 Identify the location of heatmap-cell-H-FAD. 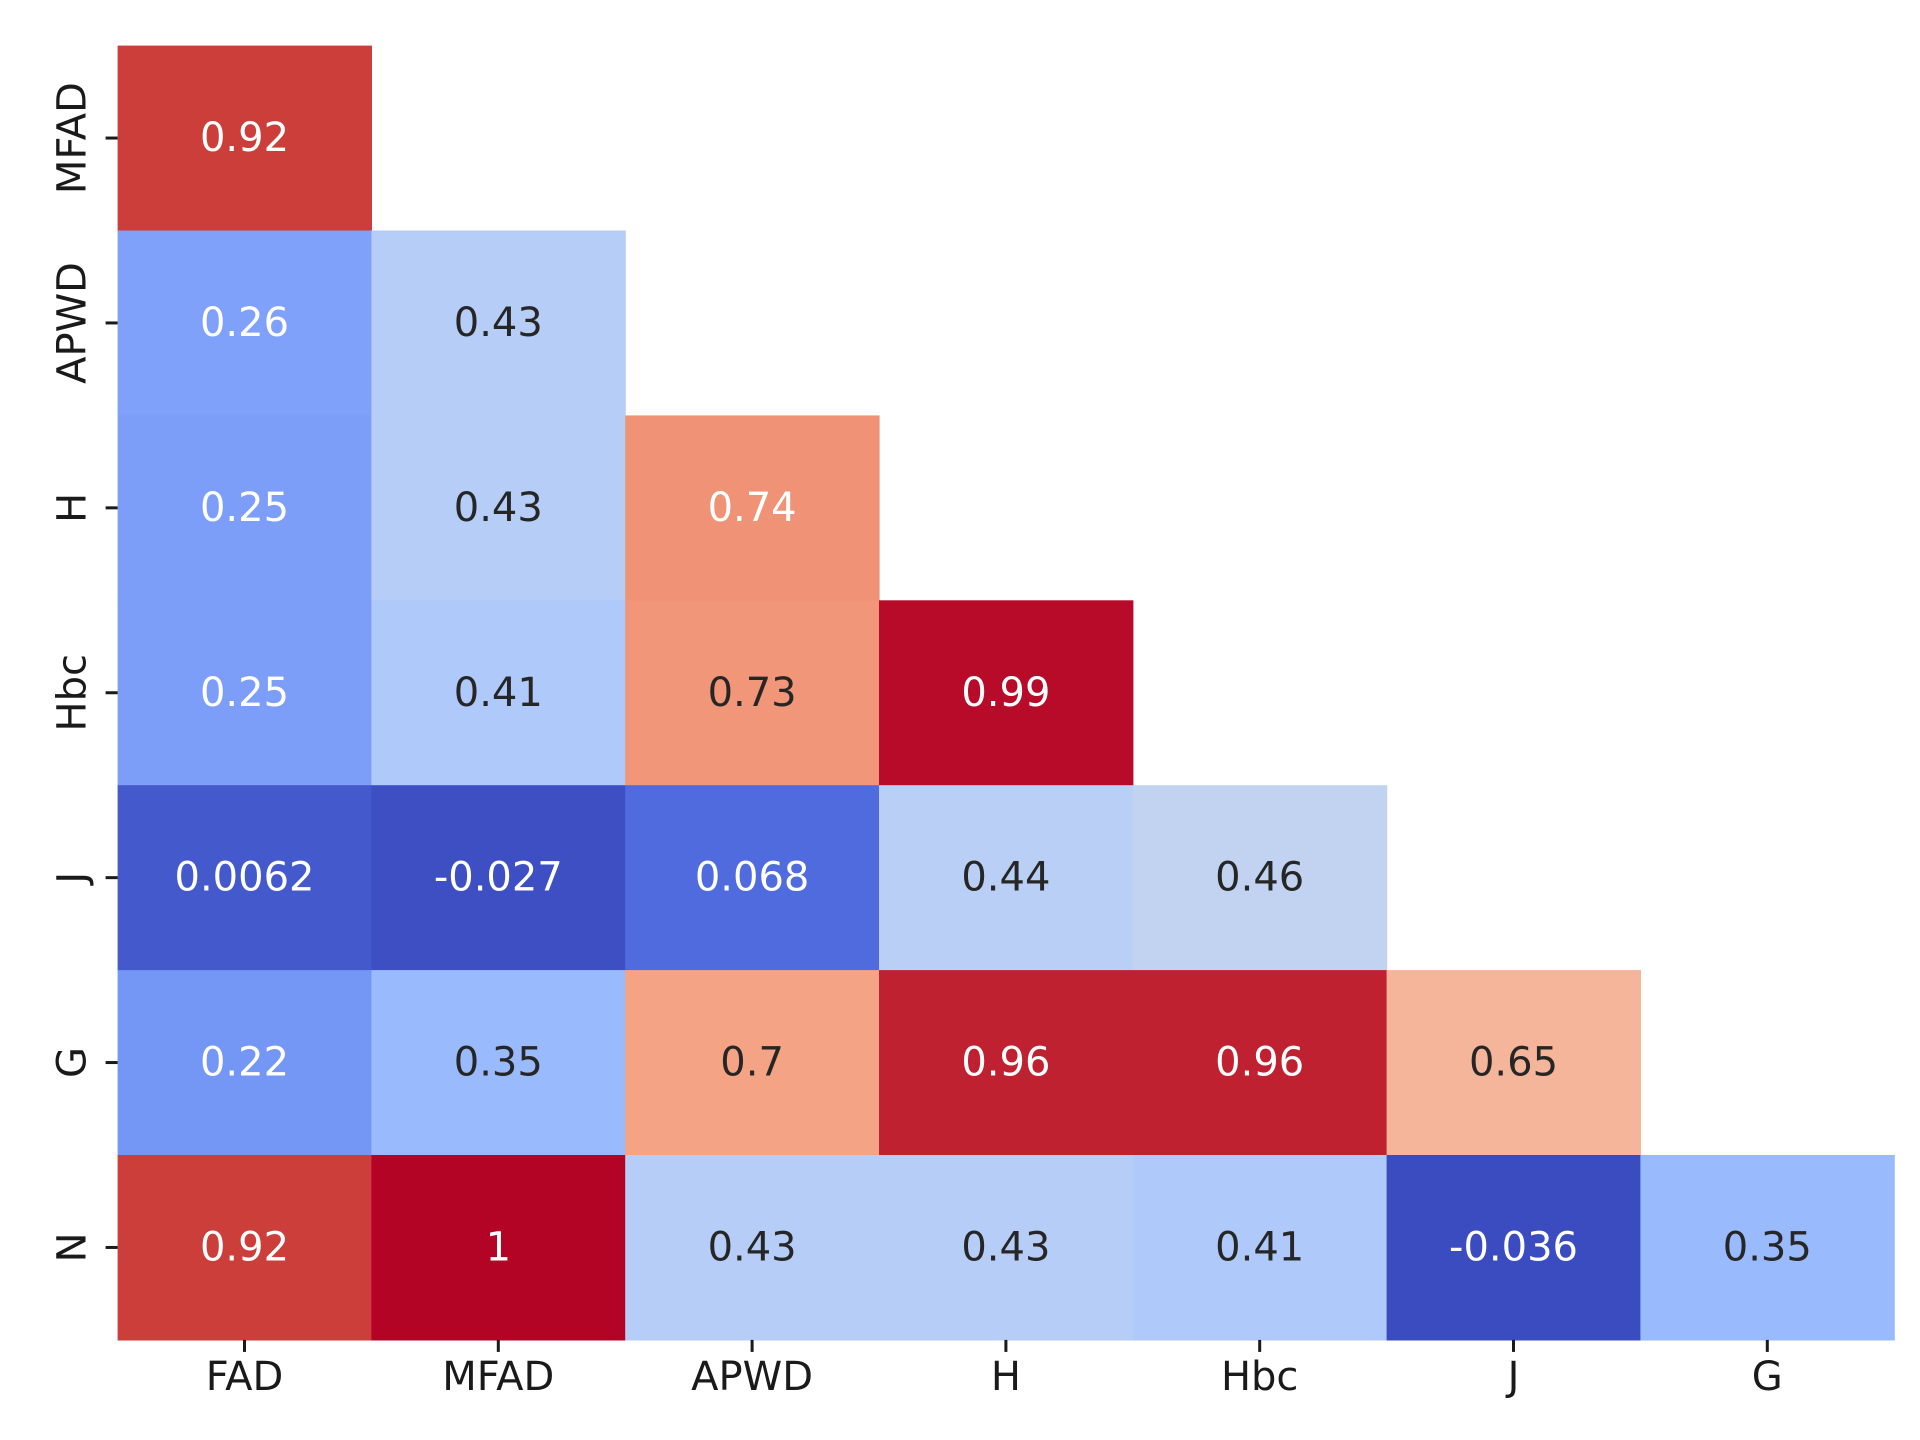
(244, 508).